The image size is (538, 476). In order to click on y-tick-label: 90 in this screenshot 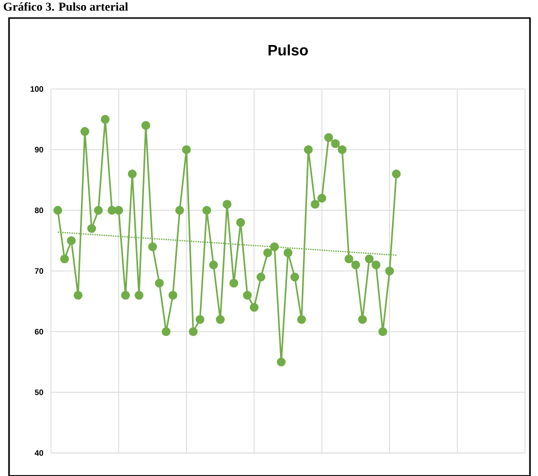, I will do `click(39, 149)`.